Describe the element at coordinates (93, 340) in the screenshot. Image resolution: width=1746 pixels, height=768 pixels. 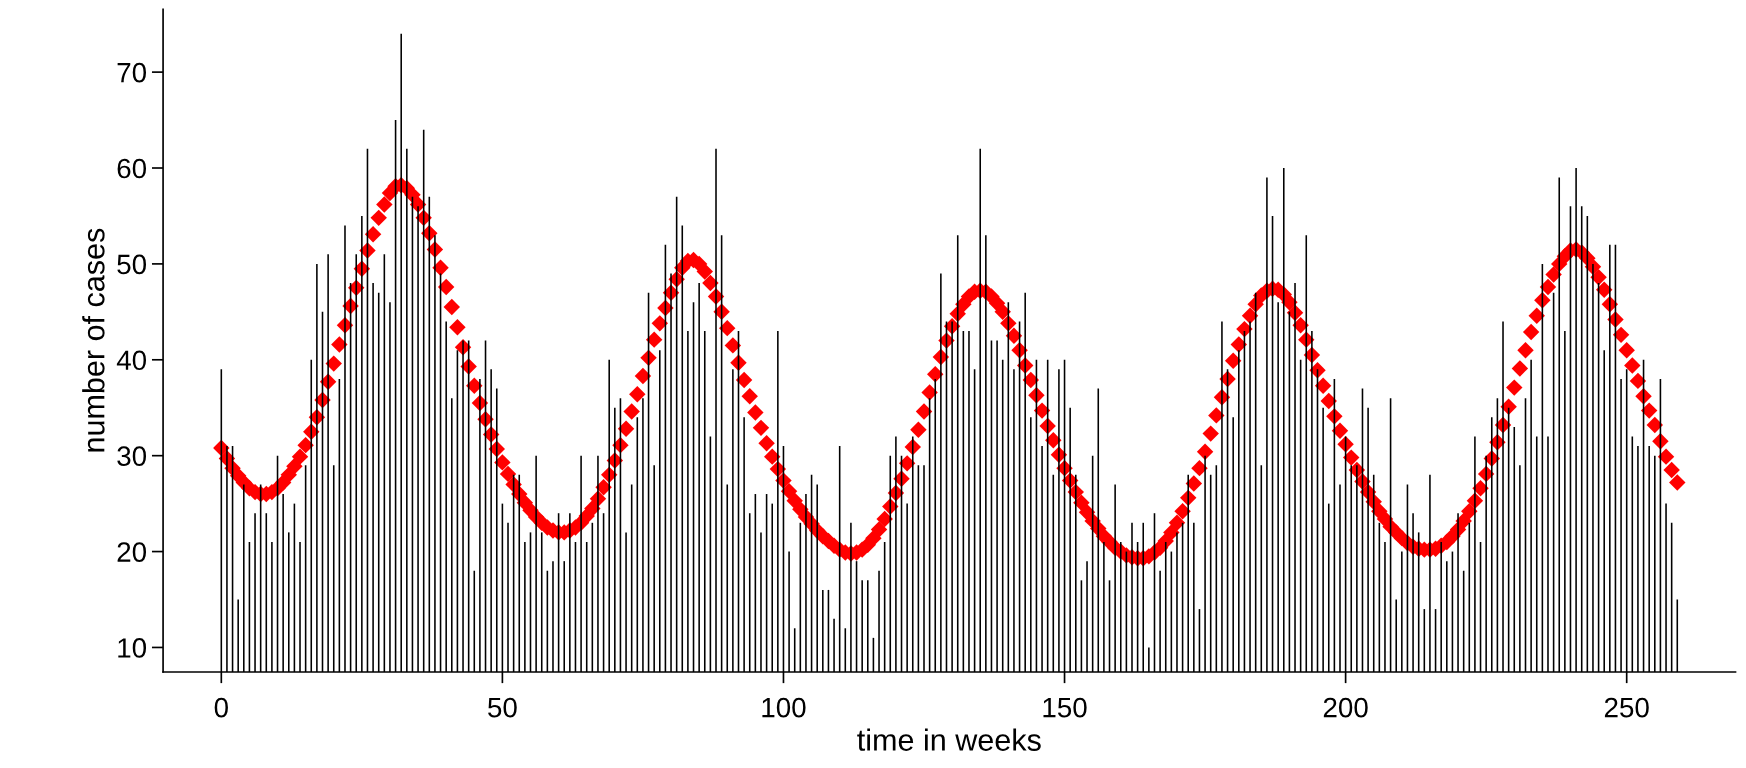
I see `y-axis-title: number of cases` at that location.